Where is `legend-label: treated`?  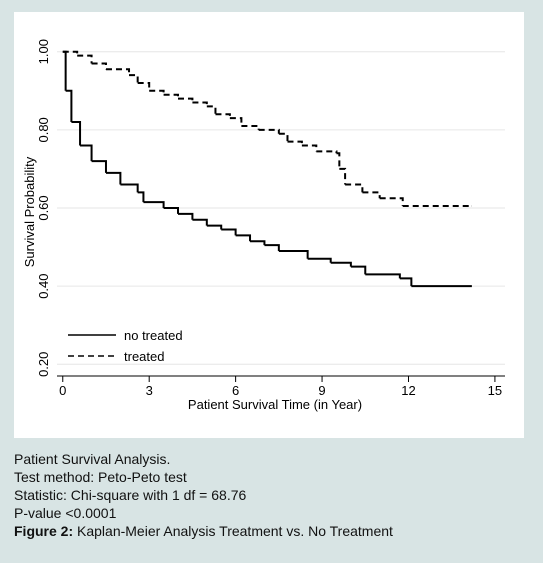 legend-label: treated is located at coordinates (144, 356).